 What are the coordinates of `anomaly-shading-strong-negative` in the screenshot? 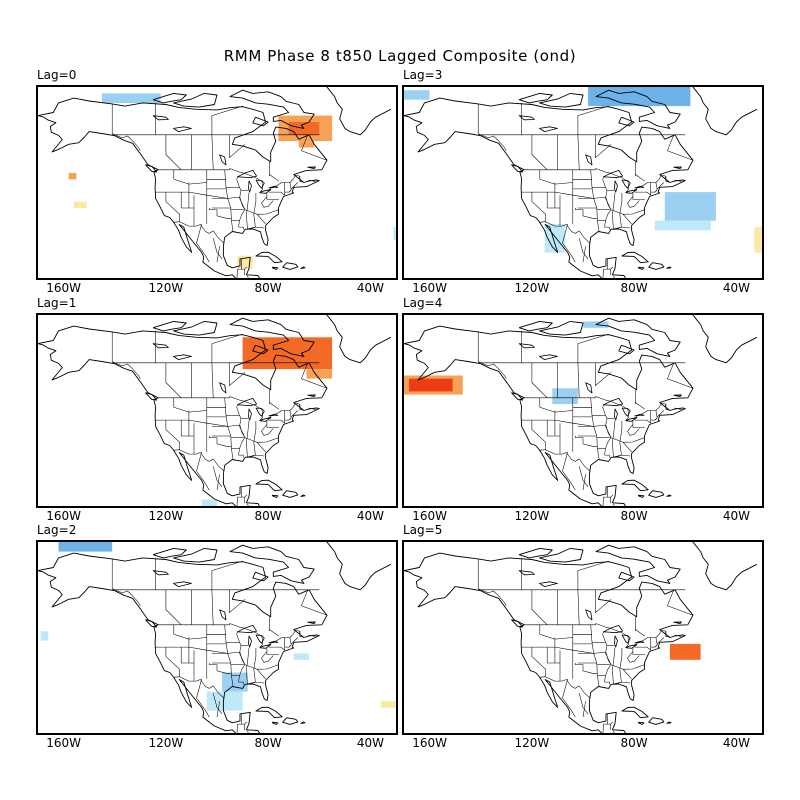 It's located at (639, 97).